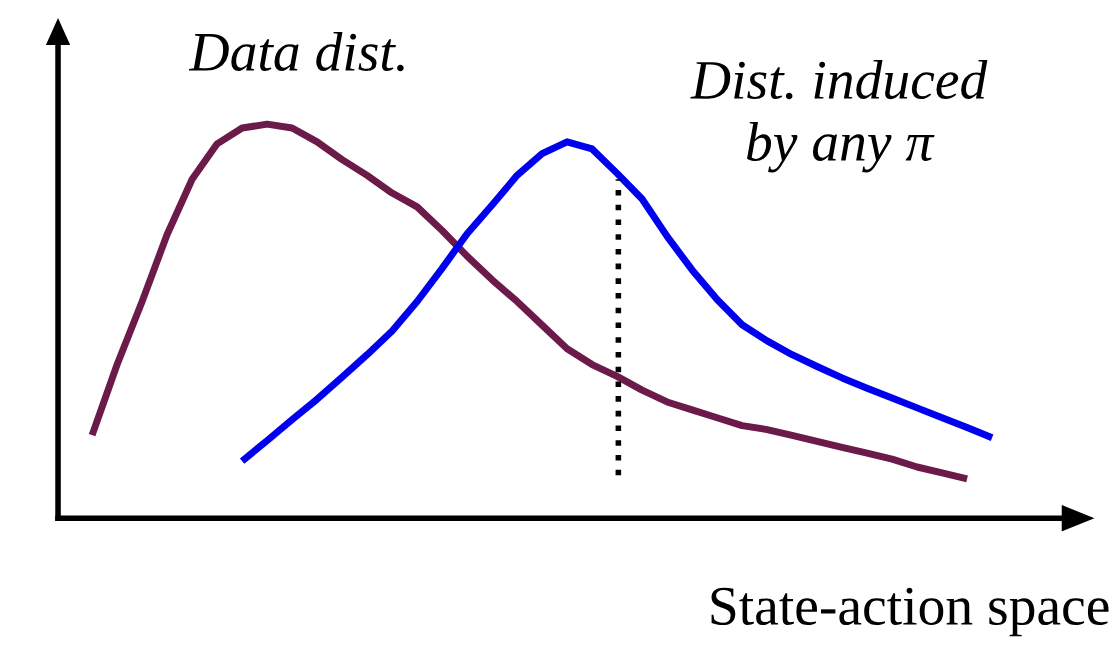 This screenshot has width=1116, height=656. I want to click on series-label: Dist. induced by any π, so click(839, 116).